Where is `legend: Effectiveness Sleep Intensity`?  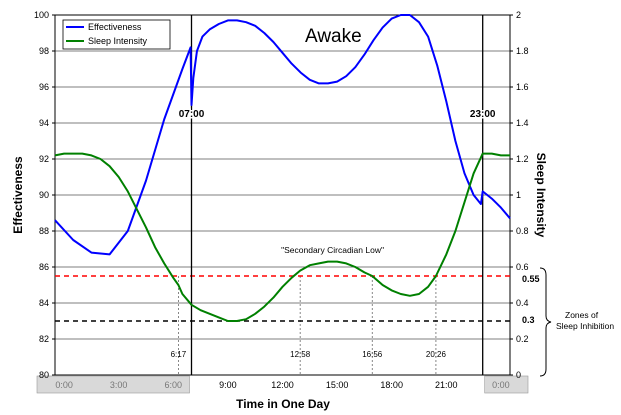 legend: Effectiveness Sleep Intensity is located at coordinates (116, 34).